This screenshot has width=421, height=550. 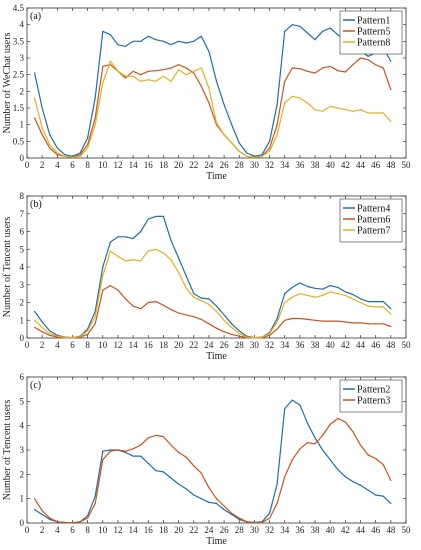 I want to click on x-tick-label: 48, so click(x=391, y=165).